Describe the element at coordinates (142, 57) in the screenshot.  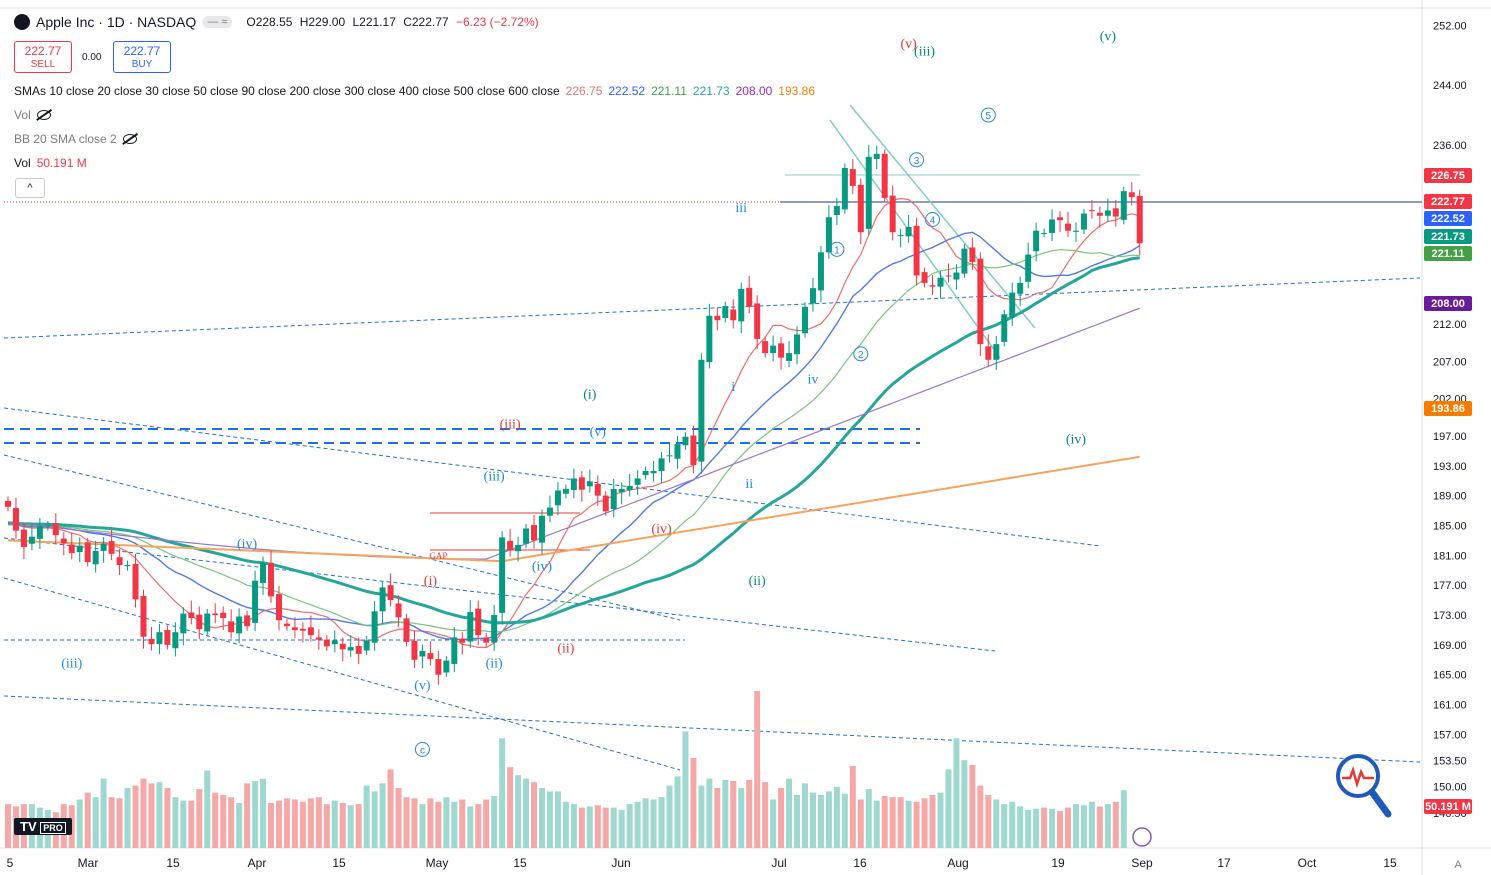
I see `buy-button: 222.77 BUY` at that location.